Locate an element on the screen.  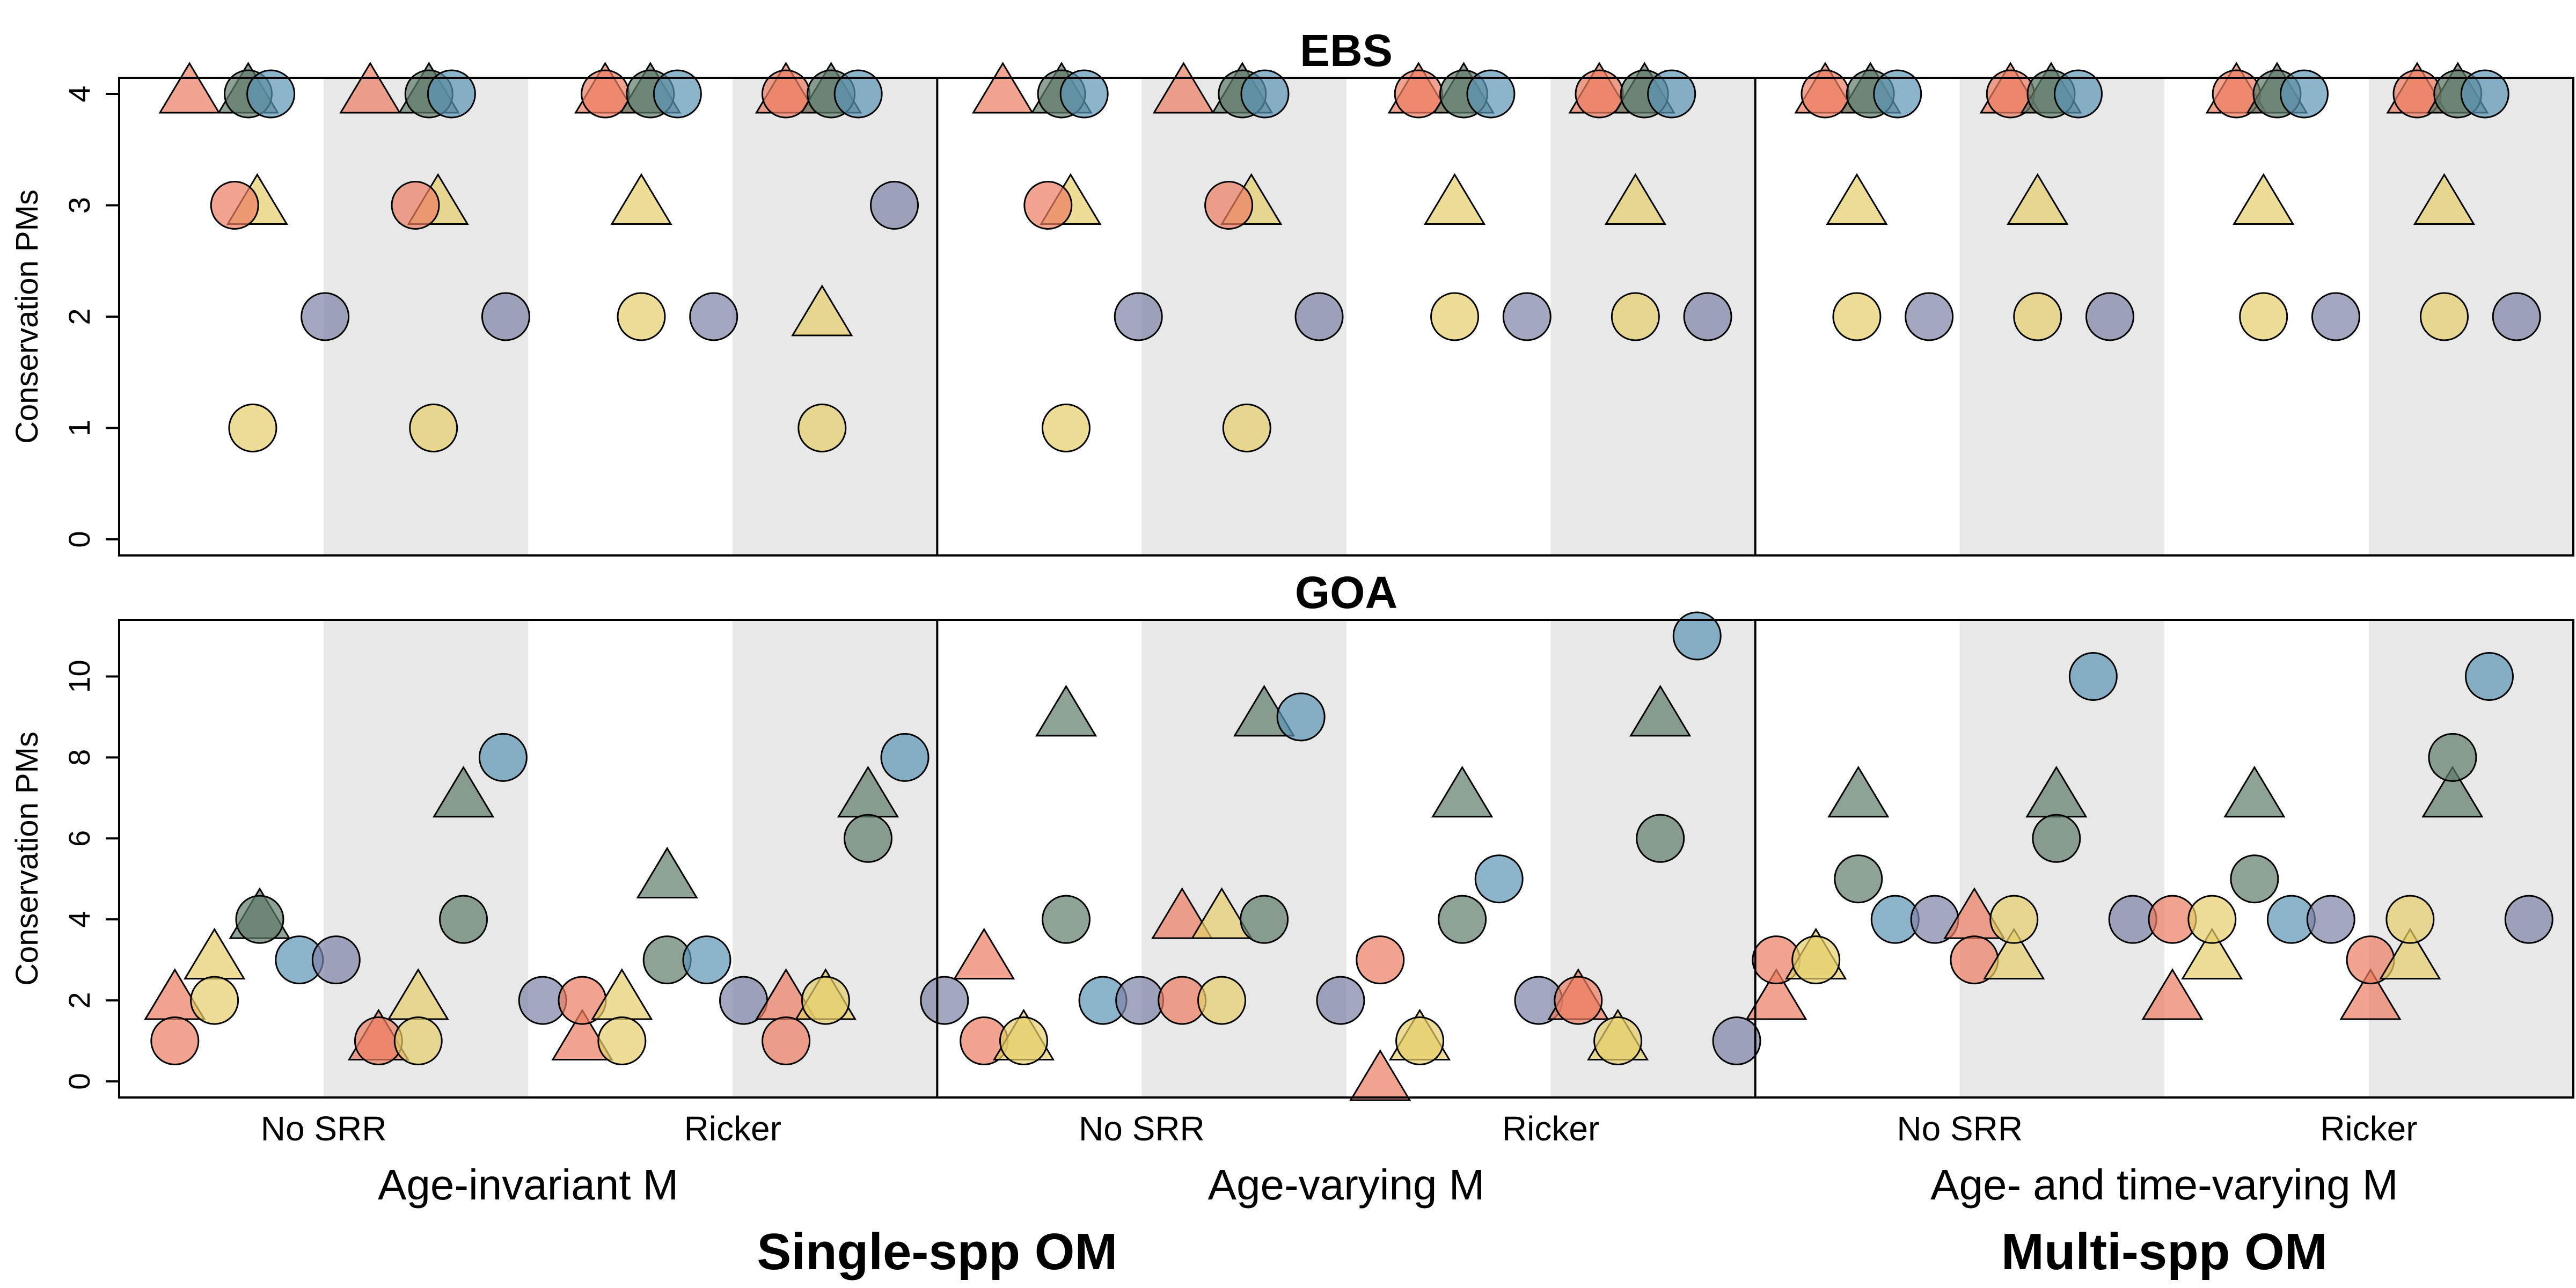
x-group-label: Age-varying M is located at coordinates (1346, 1185).